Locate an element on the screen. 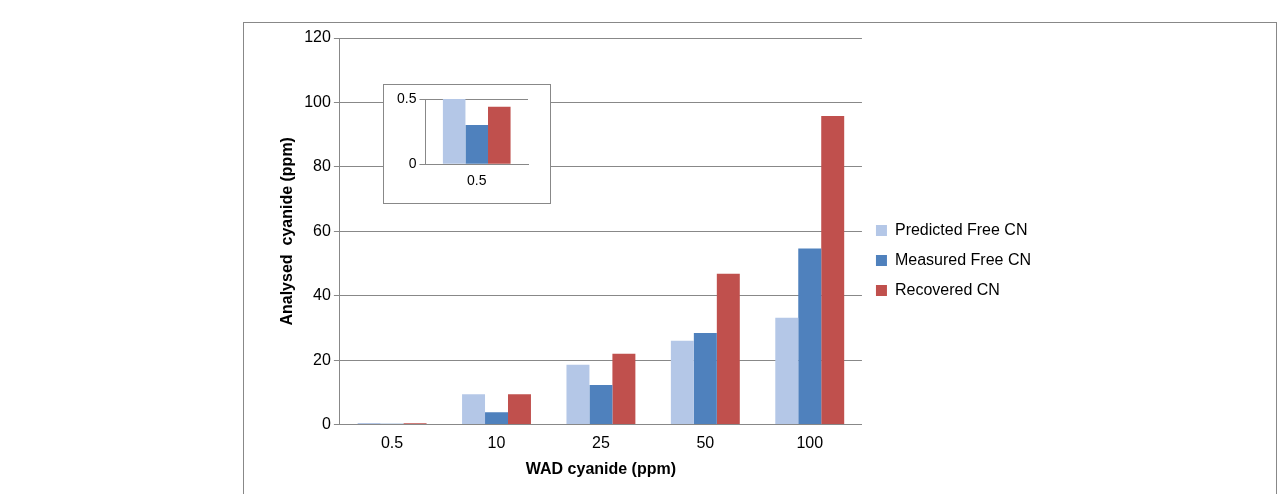 This screenshot has height=494, width=1285. x-tick-label: 50 is located at coordinates (705, 442).